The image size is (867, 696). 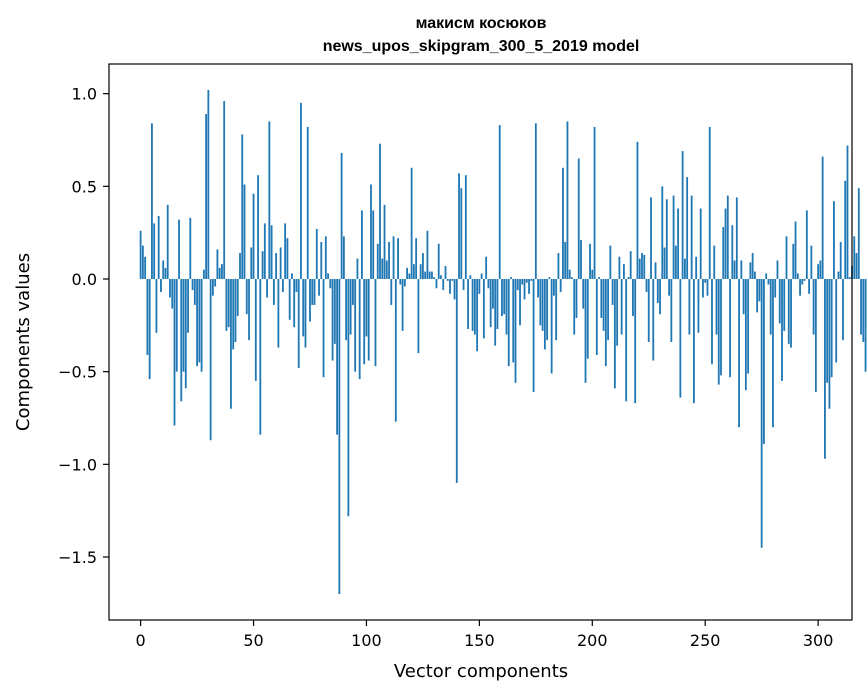 I want to click on y-axis-ticks: −1.5 −1.0 −0.5 0.0 0.5 1.0, so click(x=83, y=326).